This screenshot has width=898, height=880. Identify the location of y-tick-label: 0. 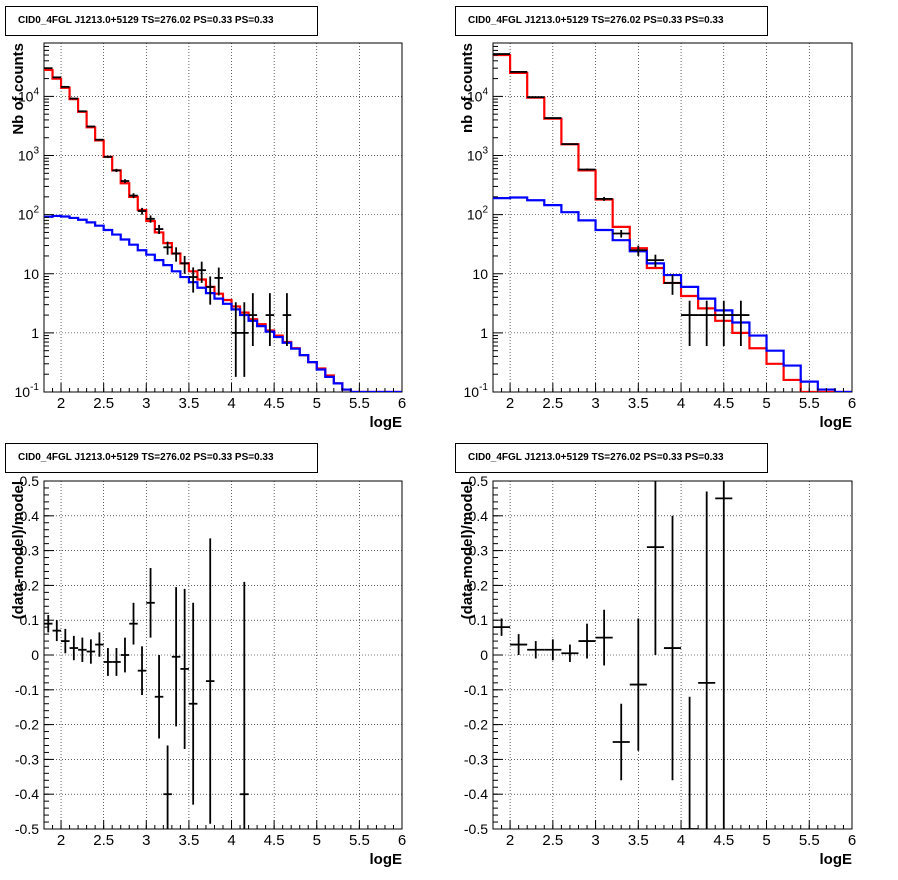
(484, 655).